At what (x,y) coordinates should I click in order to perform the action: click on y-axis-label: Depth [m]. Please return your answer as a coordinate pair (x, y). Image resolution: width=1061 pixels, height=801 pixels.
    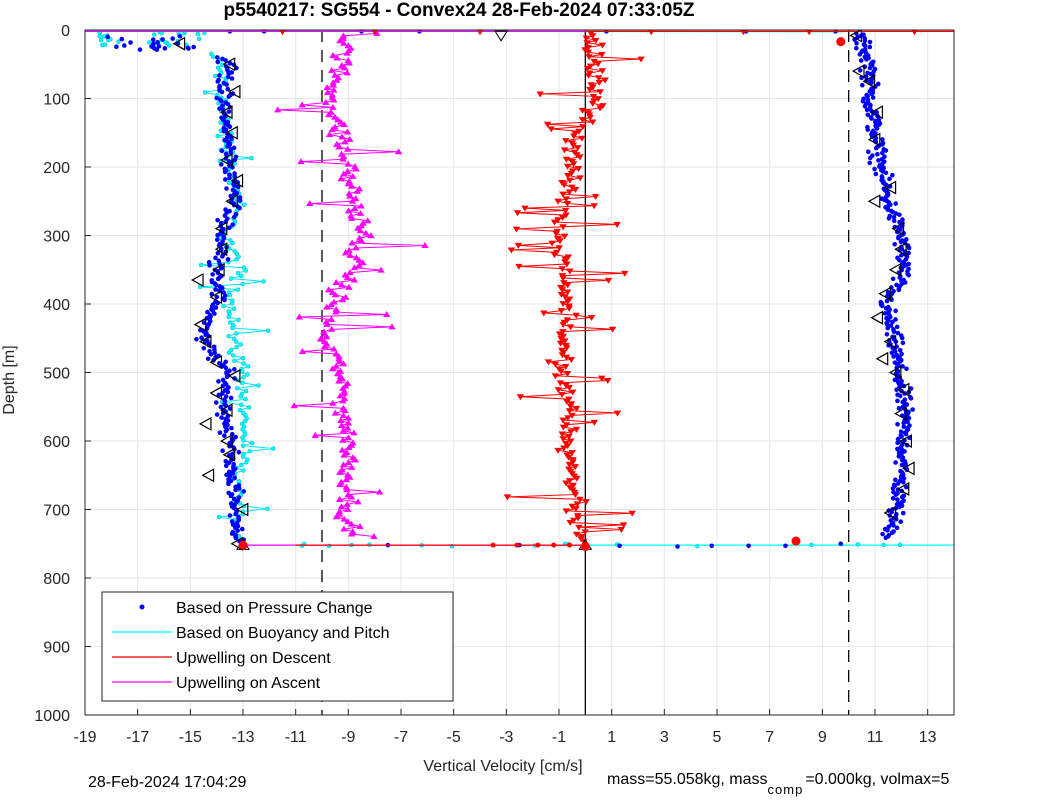
    Looking at the image, I should click on (9, 379).